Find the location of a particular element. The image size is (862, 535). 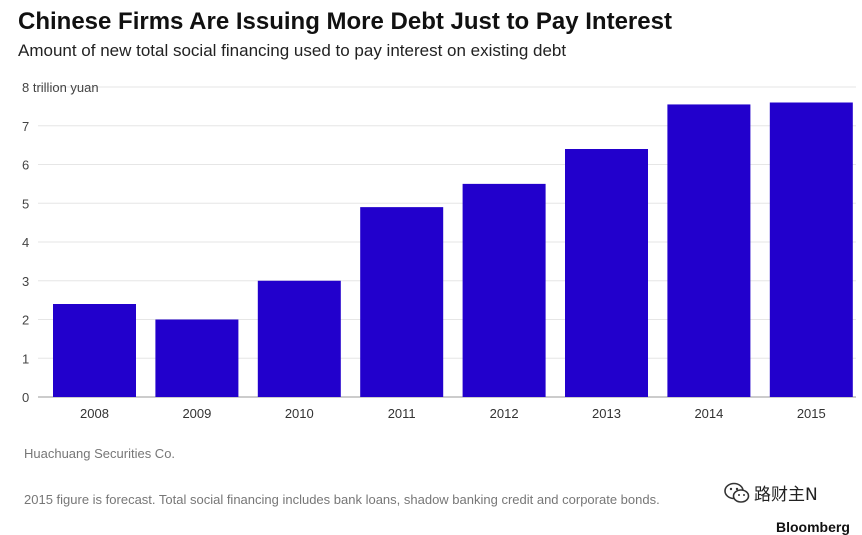

y-tick-label: 5 is located at coordinates (25, 203).